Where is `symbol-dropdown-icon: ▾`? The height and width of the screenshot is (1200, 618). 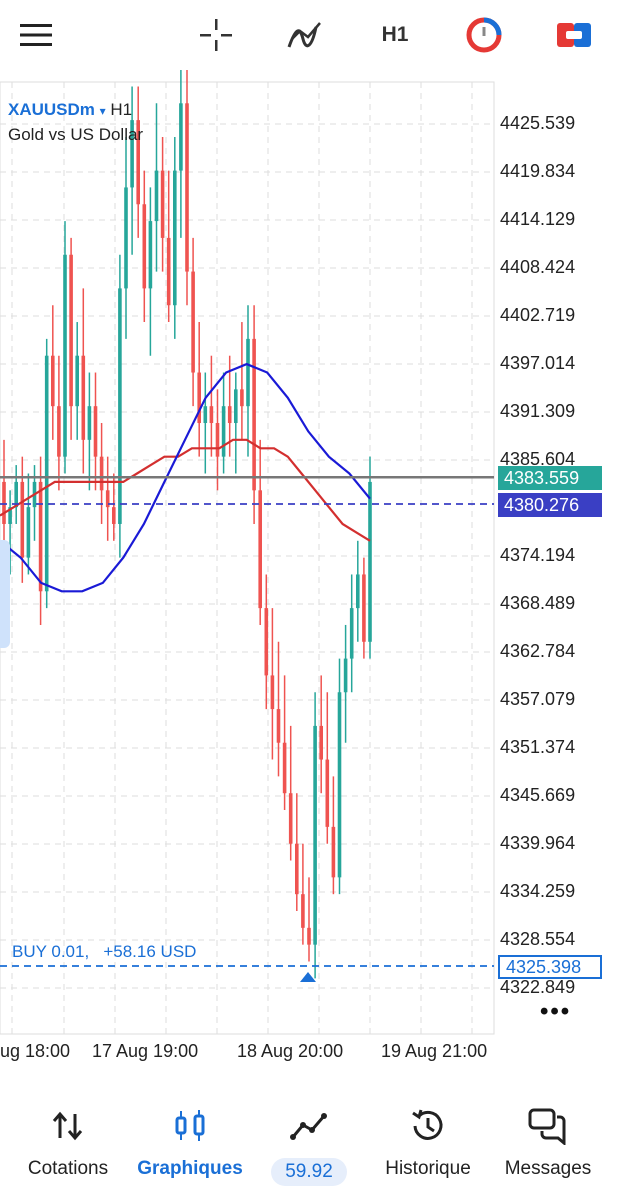 symbol-dropdown-icon: ▾ is located at coordinates (102, 111).